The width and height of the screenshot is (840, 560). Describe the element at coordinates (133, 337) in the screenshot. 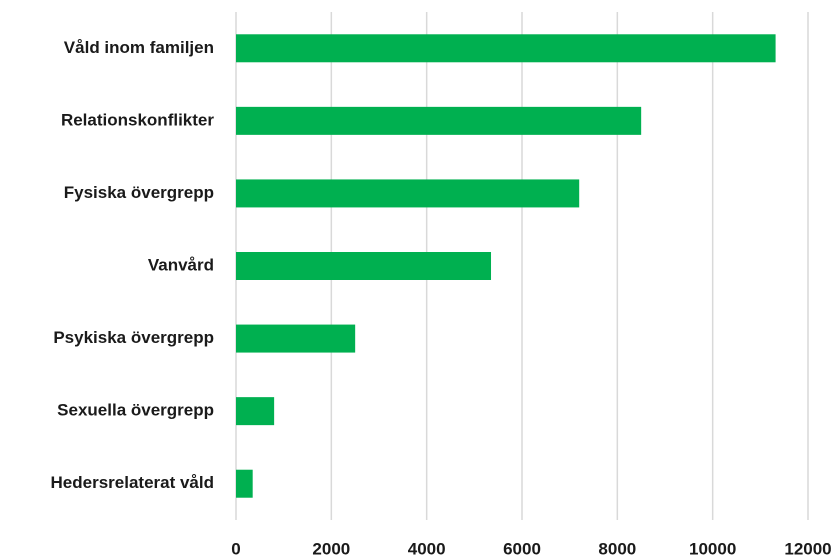

I see `y-tick-label: Psykiska övergrepp` at that location.